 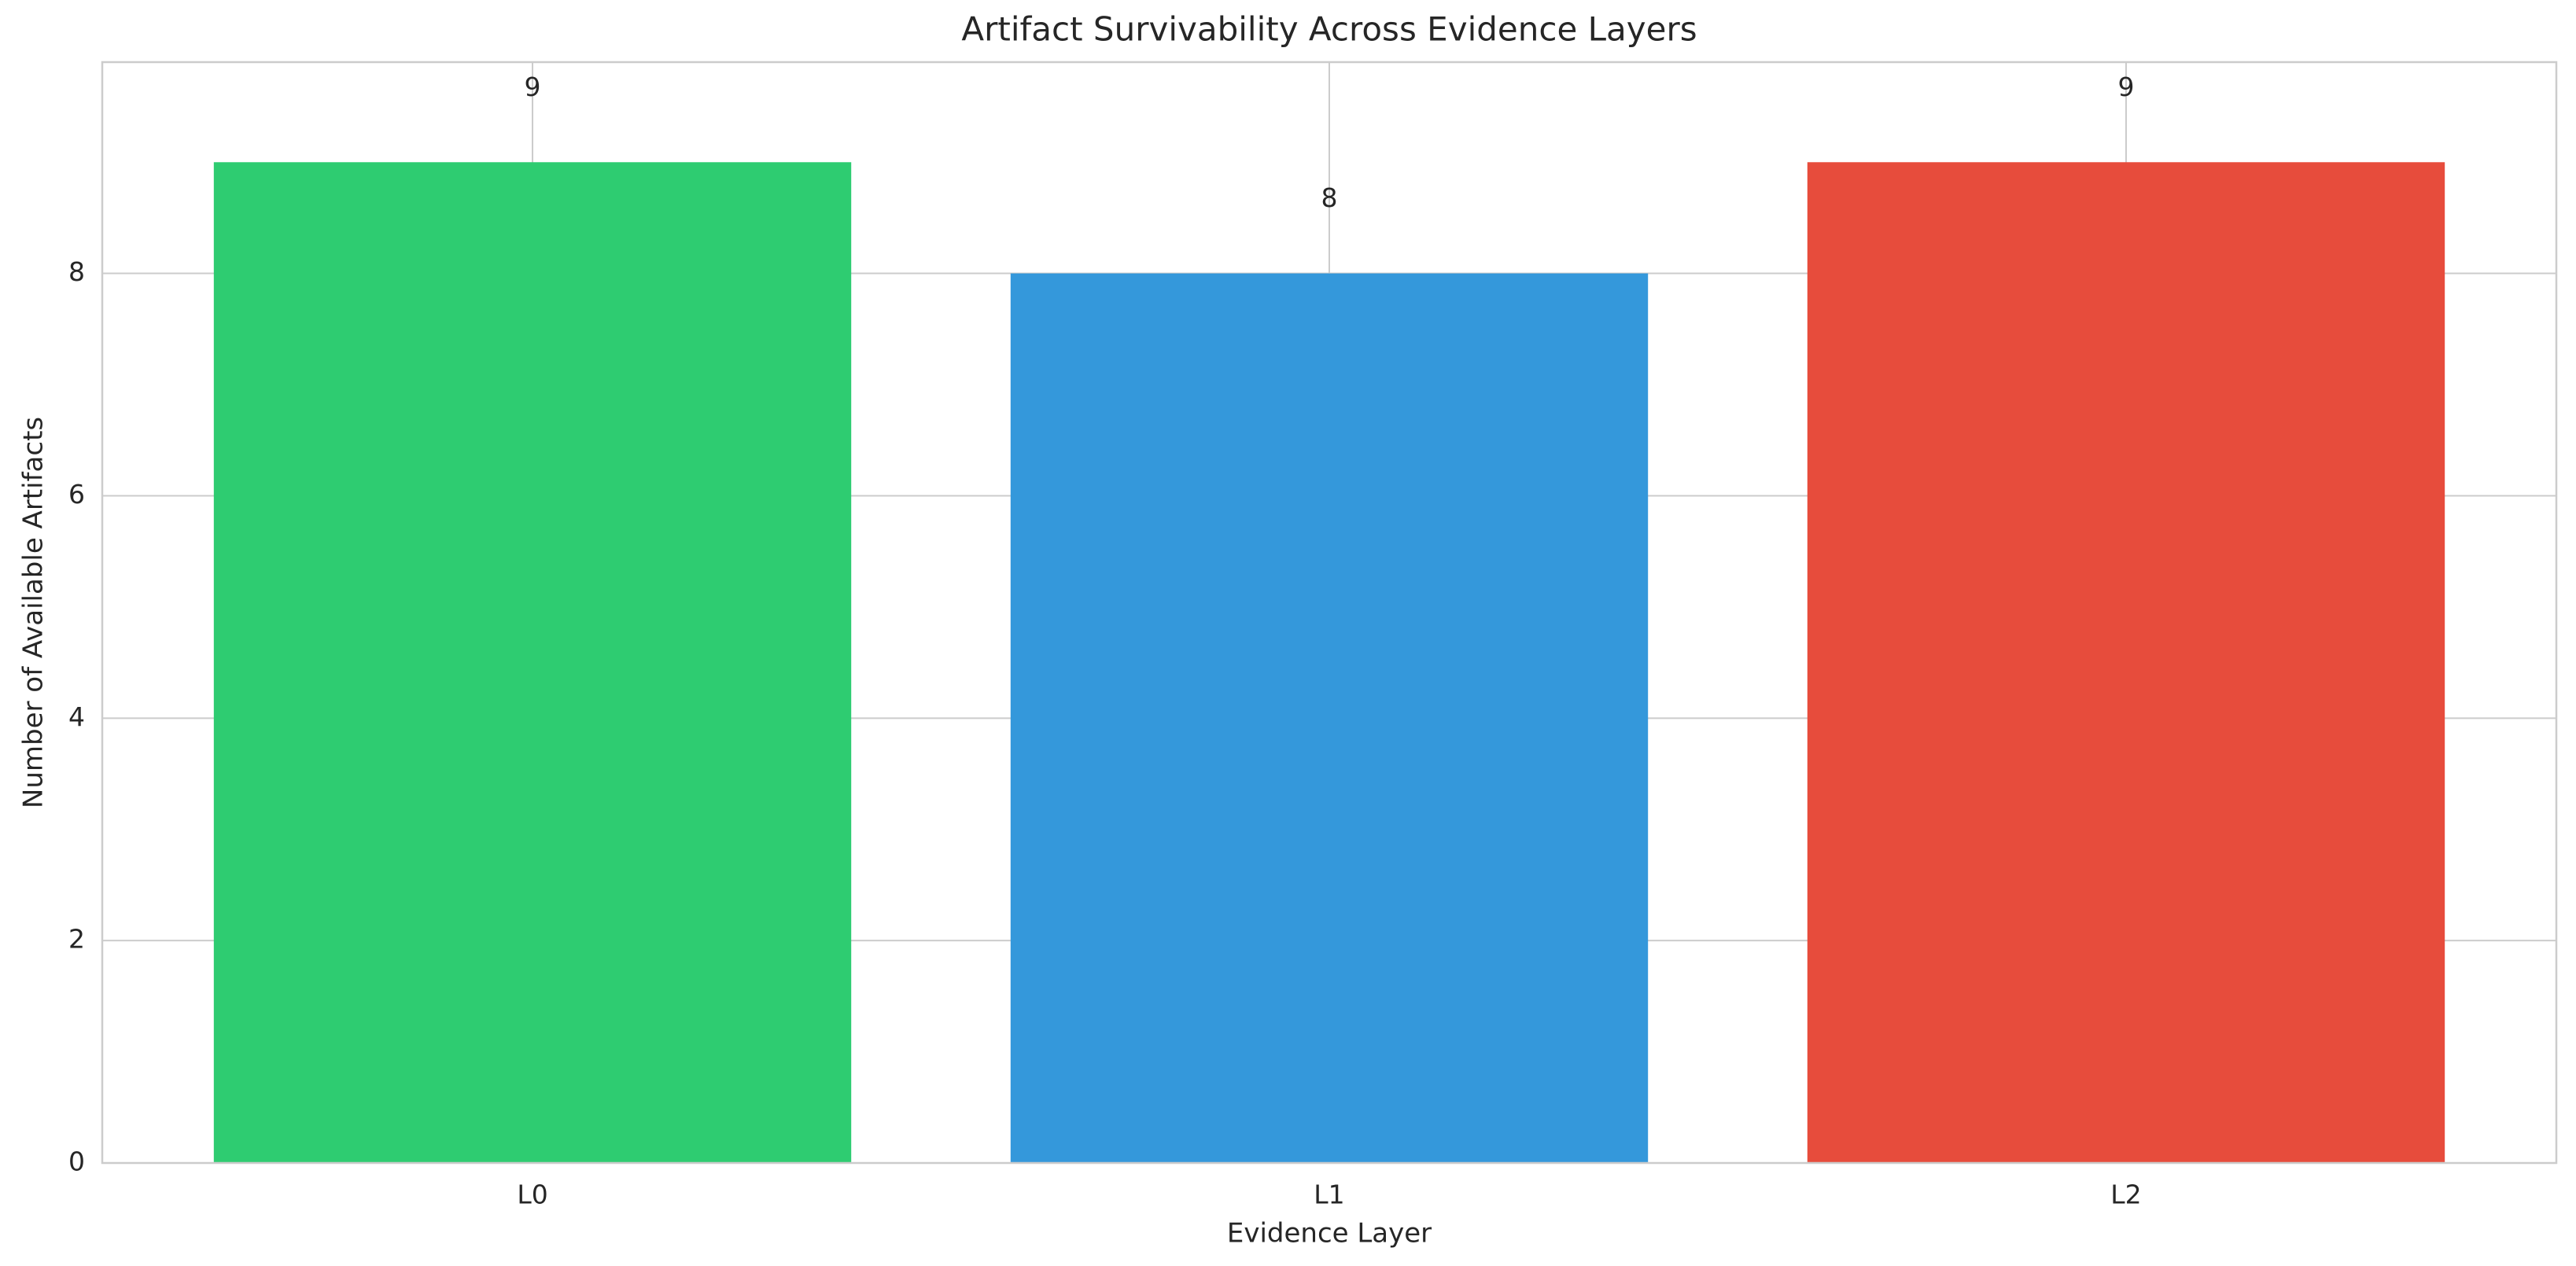 What do you see at coordinates (76, 940) in the screenshot?
I see `y-tick-label: 2` at bounding box center [76, 940].